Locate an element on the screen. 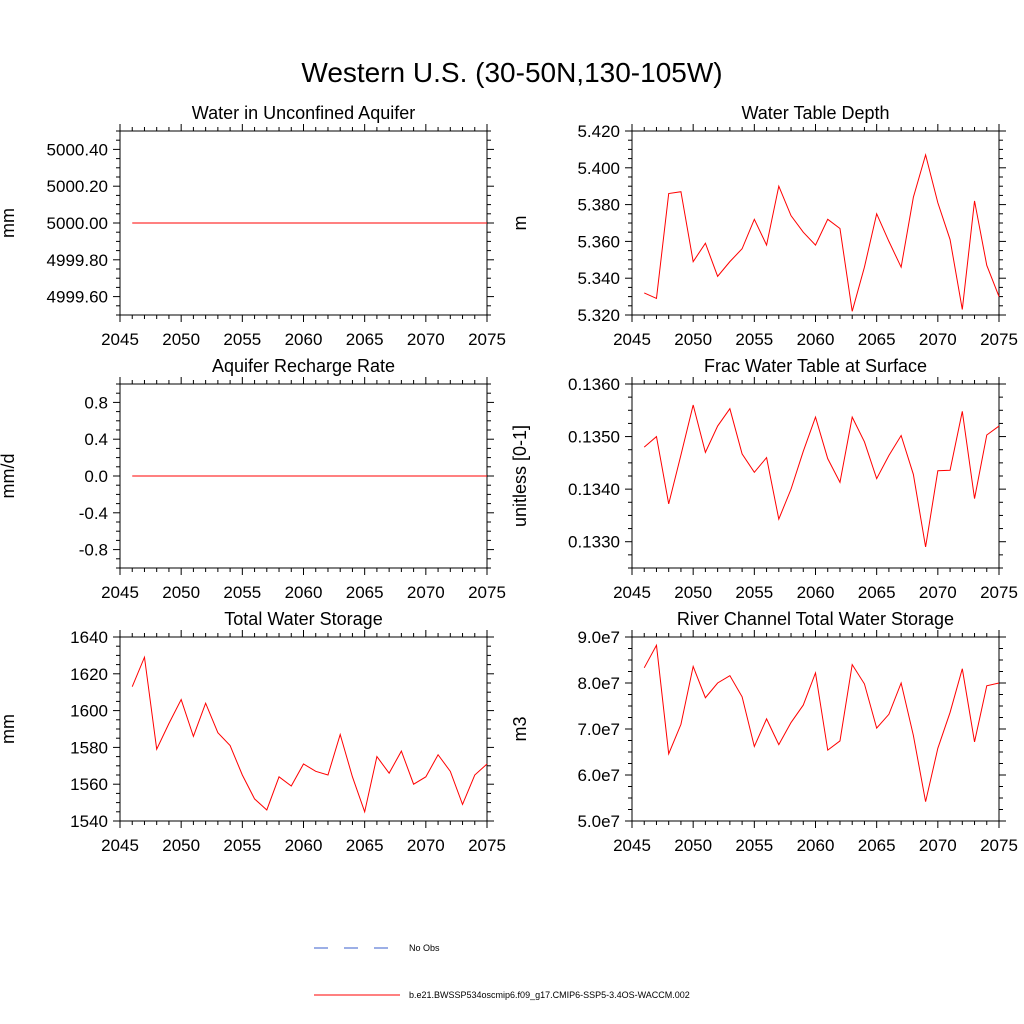 Image resolution: width=1024 pixels, height=1024 pixels. y-tick-label: 7.0e7 is located at coordinates (598, 729).